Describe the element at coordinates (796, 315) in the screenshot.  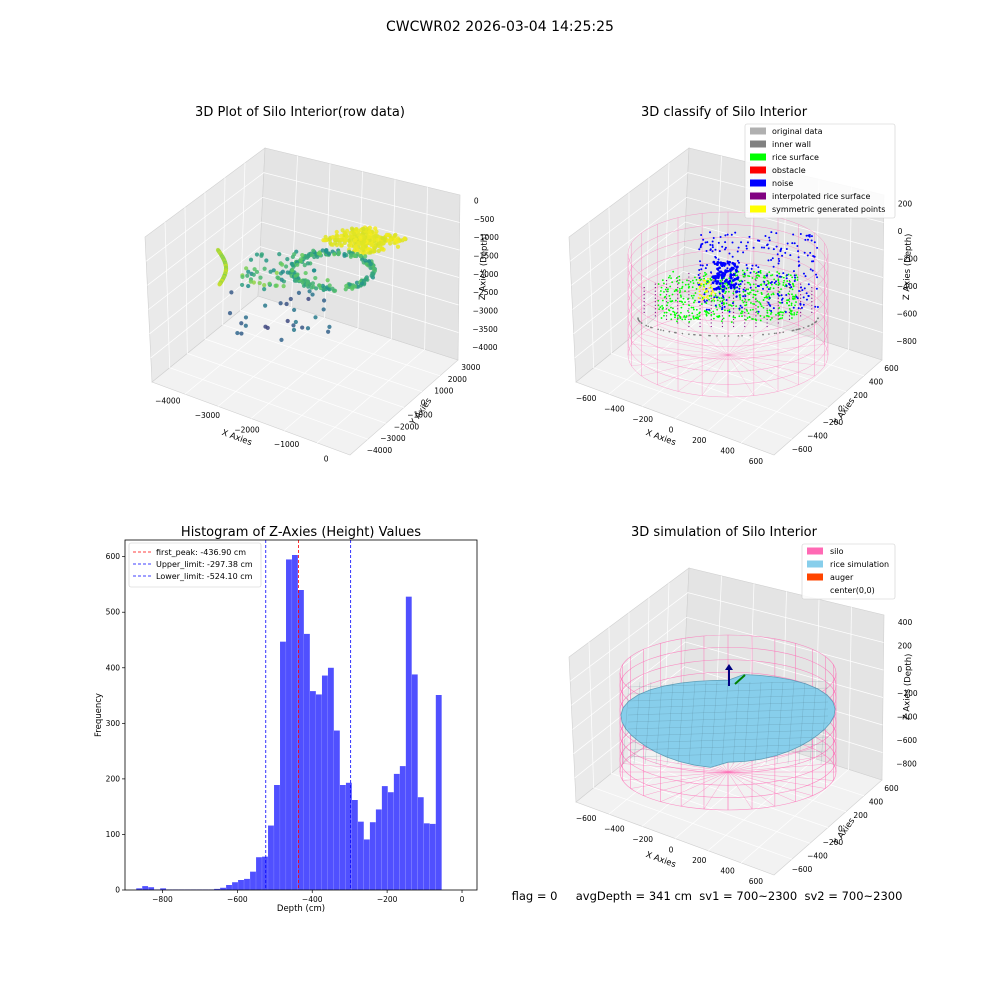
I see `panel2-pane-grid` at that location.